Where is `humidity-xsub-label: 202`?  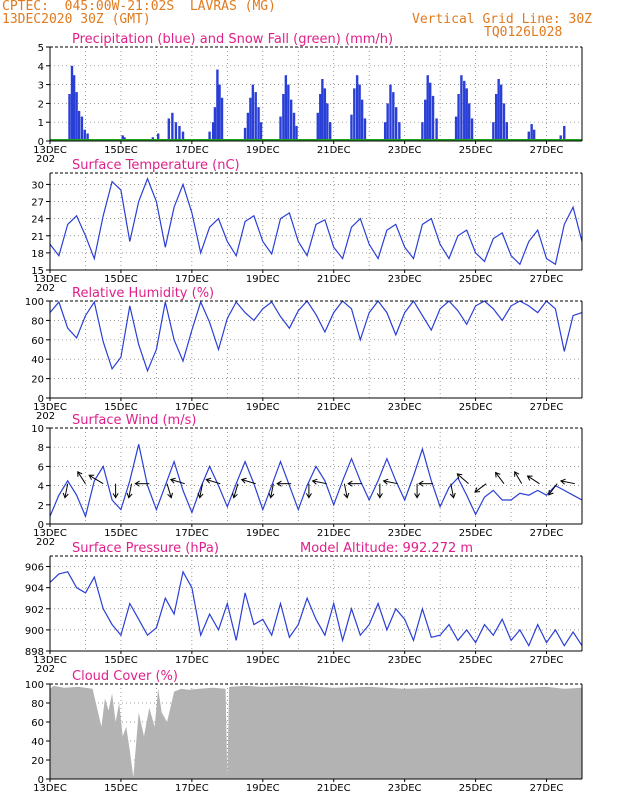 humidity-xsub-label: 202 is located at coordinates (45, 416).